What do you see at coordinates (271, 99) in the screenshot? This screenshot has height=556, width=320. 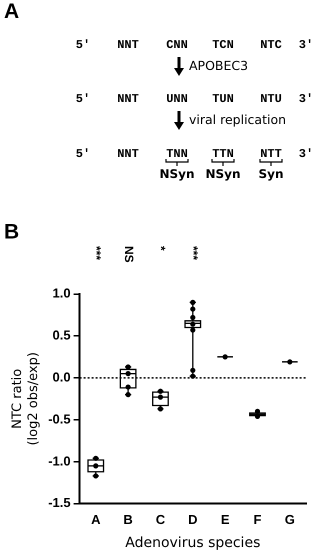 I see `text: NTU` at bounding box center [271, 99].